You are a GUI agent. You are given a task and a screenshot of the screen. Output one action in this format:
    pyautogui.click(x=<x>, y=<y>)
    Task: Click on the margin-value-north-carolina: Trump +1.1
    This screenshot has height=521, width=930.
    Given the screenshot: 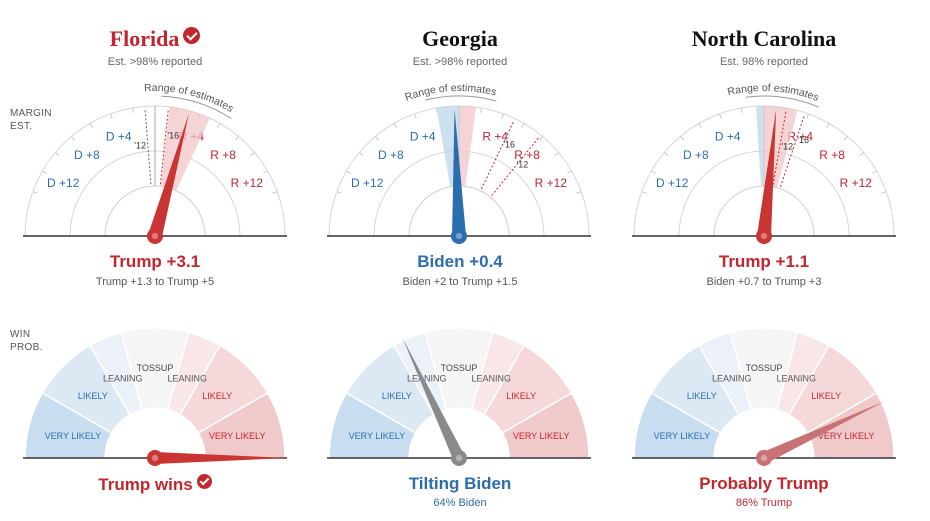 What is the action you would take?
    pyautogui.click(x=764, y=261)
    